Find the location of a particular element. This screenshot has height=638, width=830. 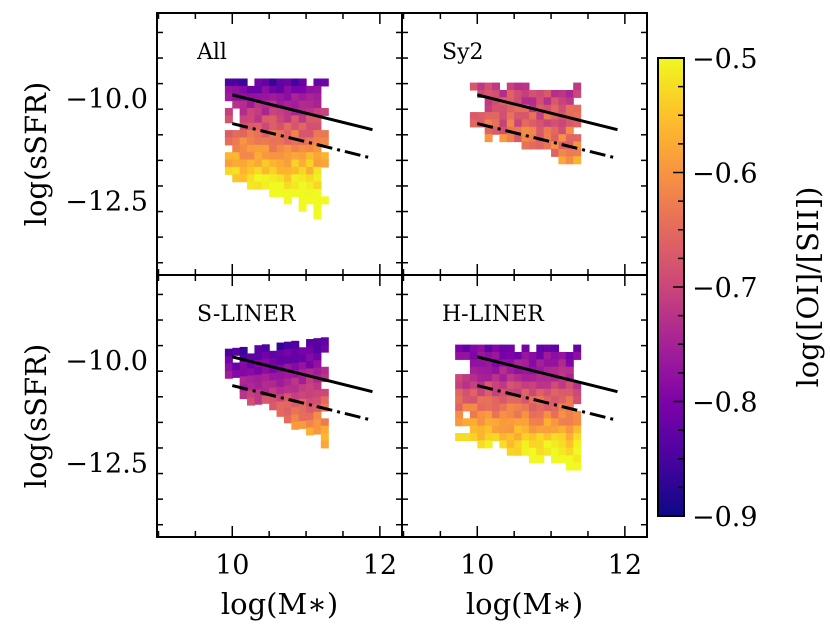

y-tick-label: −12.5 is located at coordinates (106, 463).